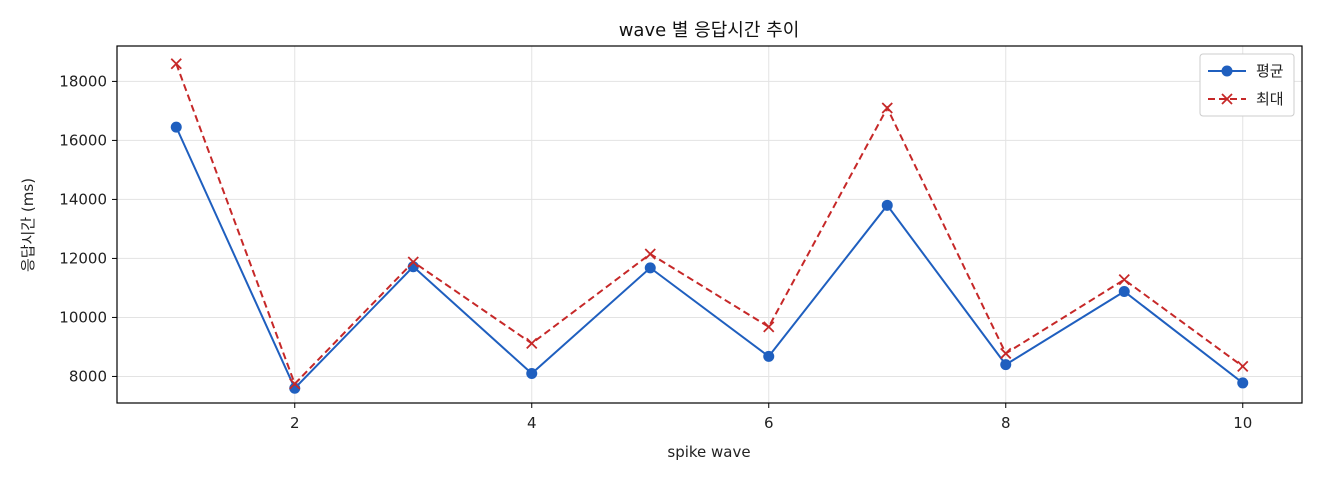 This screenshot has width=1320, height=480. What do you see at coordinates (83, 317) in the screenshot?
I see `y-tick-label: 10000` at bounding box center [83, 317].